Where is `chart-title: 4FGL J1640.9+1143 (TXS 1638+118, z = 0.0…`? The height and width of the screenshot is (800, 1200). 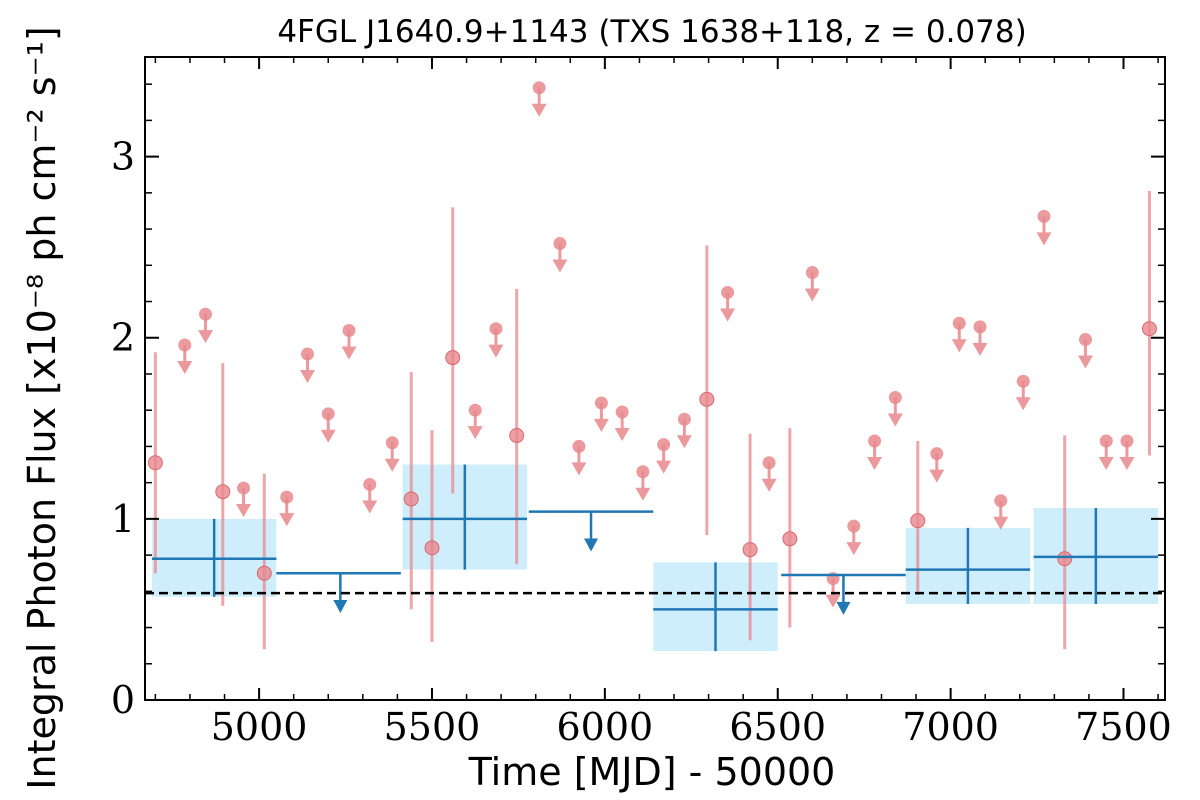
chart-title: 4FGL J1640.9+1143 (TXS 1638+118, z = 0.0… is located at coordinates (651, 32).